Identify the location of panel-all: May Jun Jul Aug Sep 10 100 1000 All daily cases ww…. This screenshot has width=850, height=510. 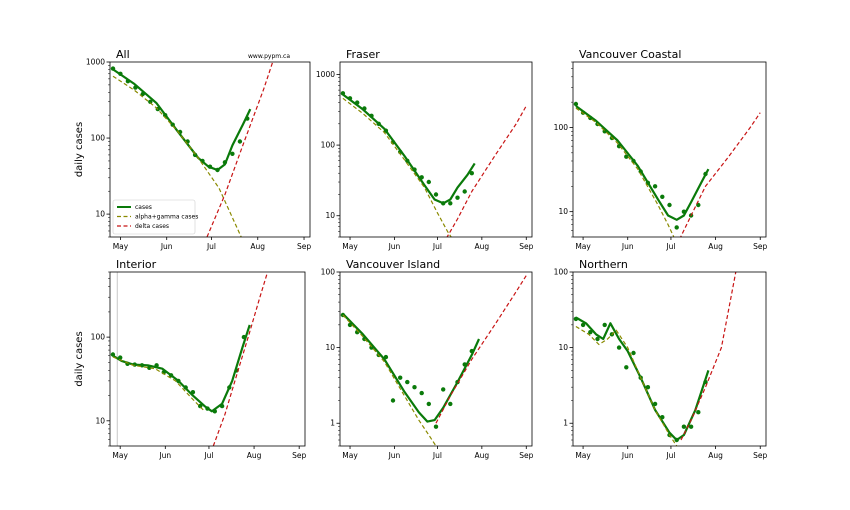
(192, 149).